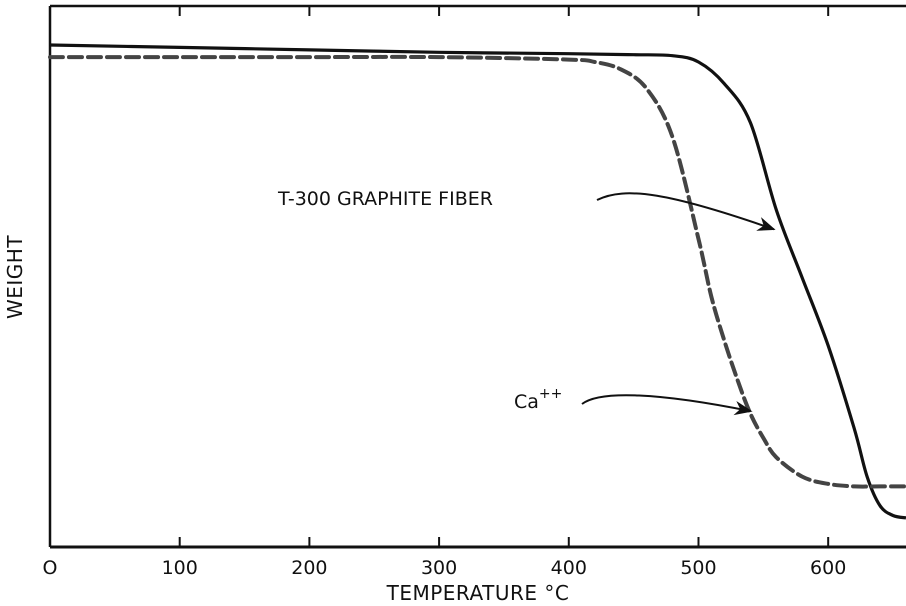 Image resolution: width=906 pixels, height=606 pixels. I want to click on y-axis-label: WEIGHT, so click(15, 277).